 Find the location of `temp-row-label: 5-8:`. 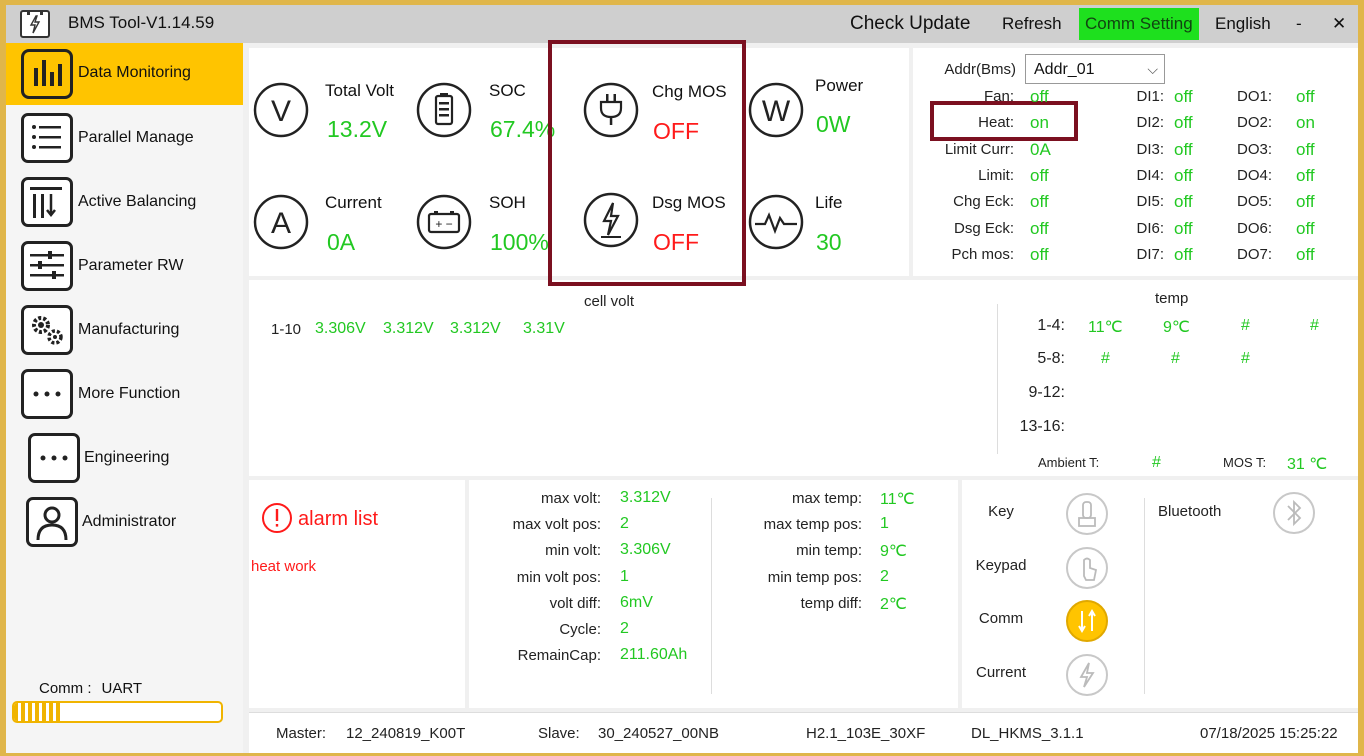

temp-row-label: 5-8: is located at coordinates (1051, 358).